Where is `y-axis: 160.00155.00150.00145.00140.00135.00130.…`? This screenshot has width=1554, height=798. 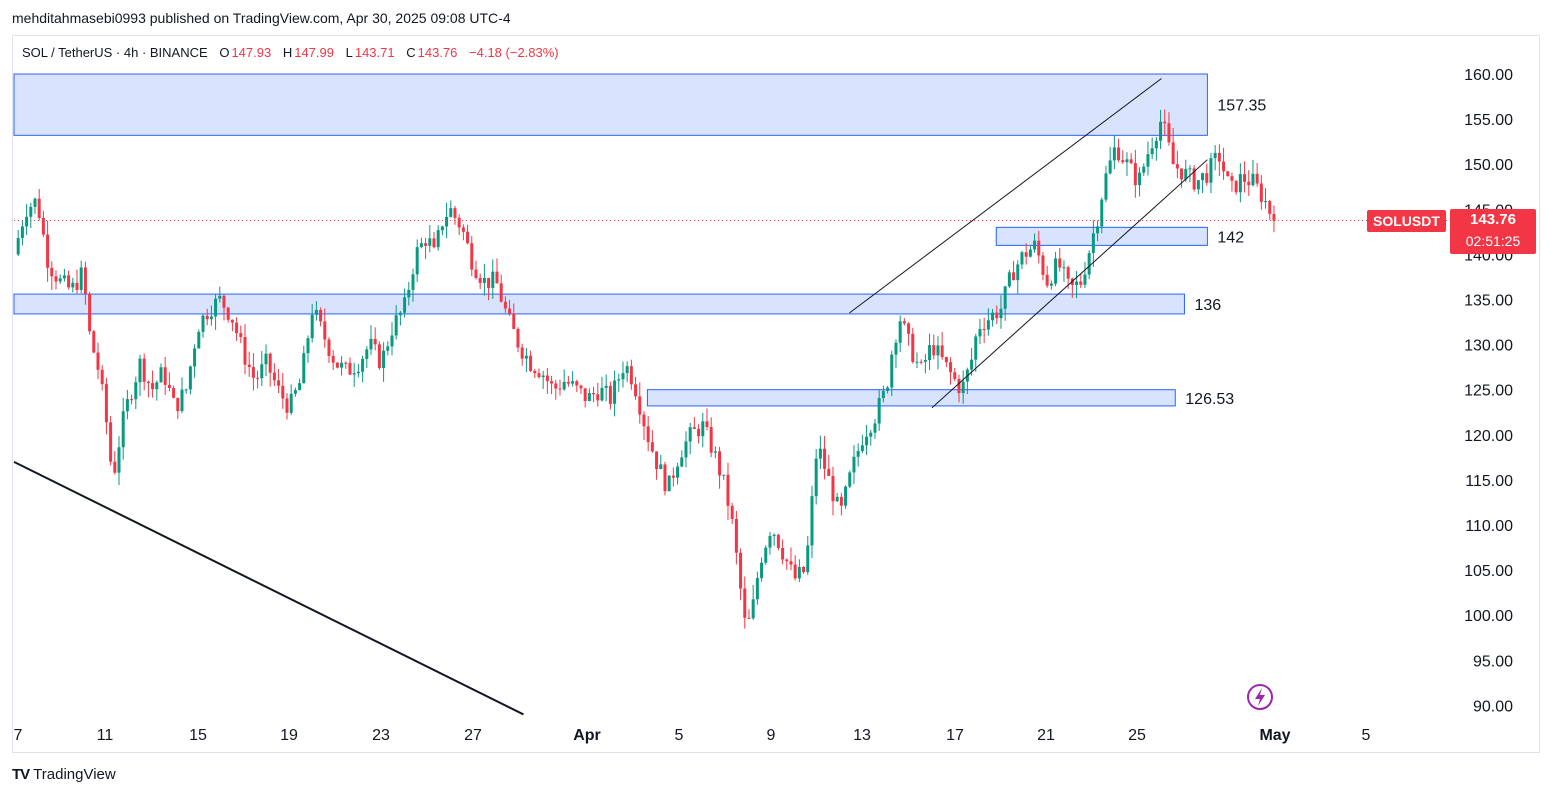
y-axis: 160.00155.00150.00145.00140.00135.00130.… is located at coordinates (1488, 391).